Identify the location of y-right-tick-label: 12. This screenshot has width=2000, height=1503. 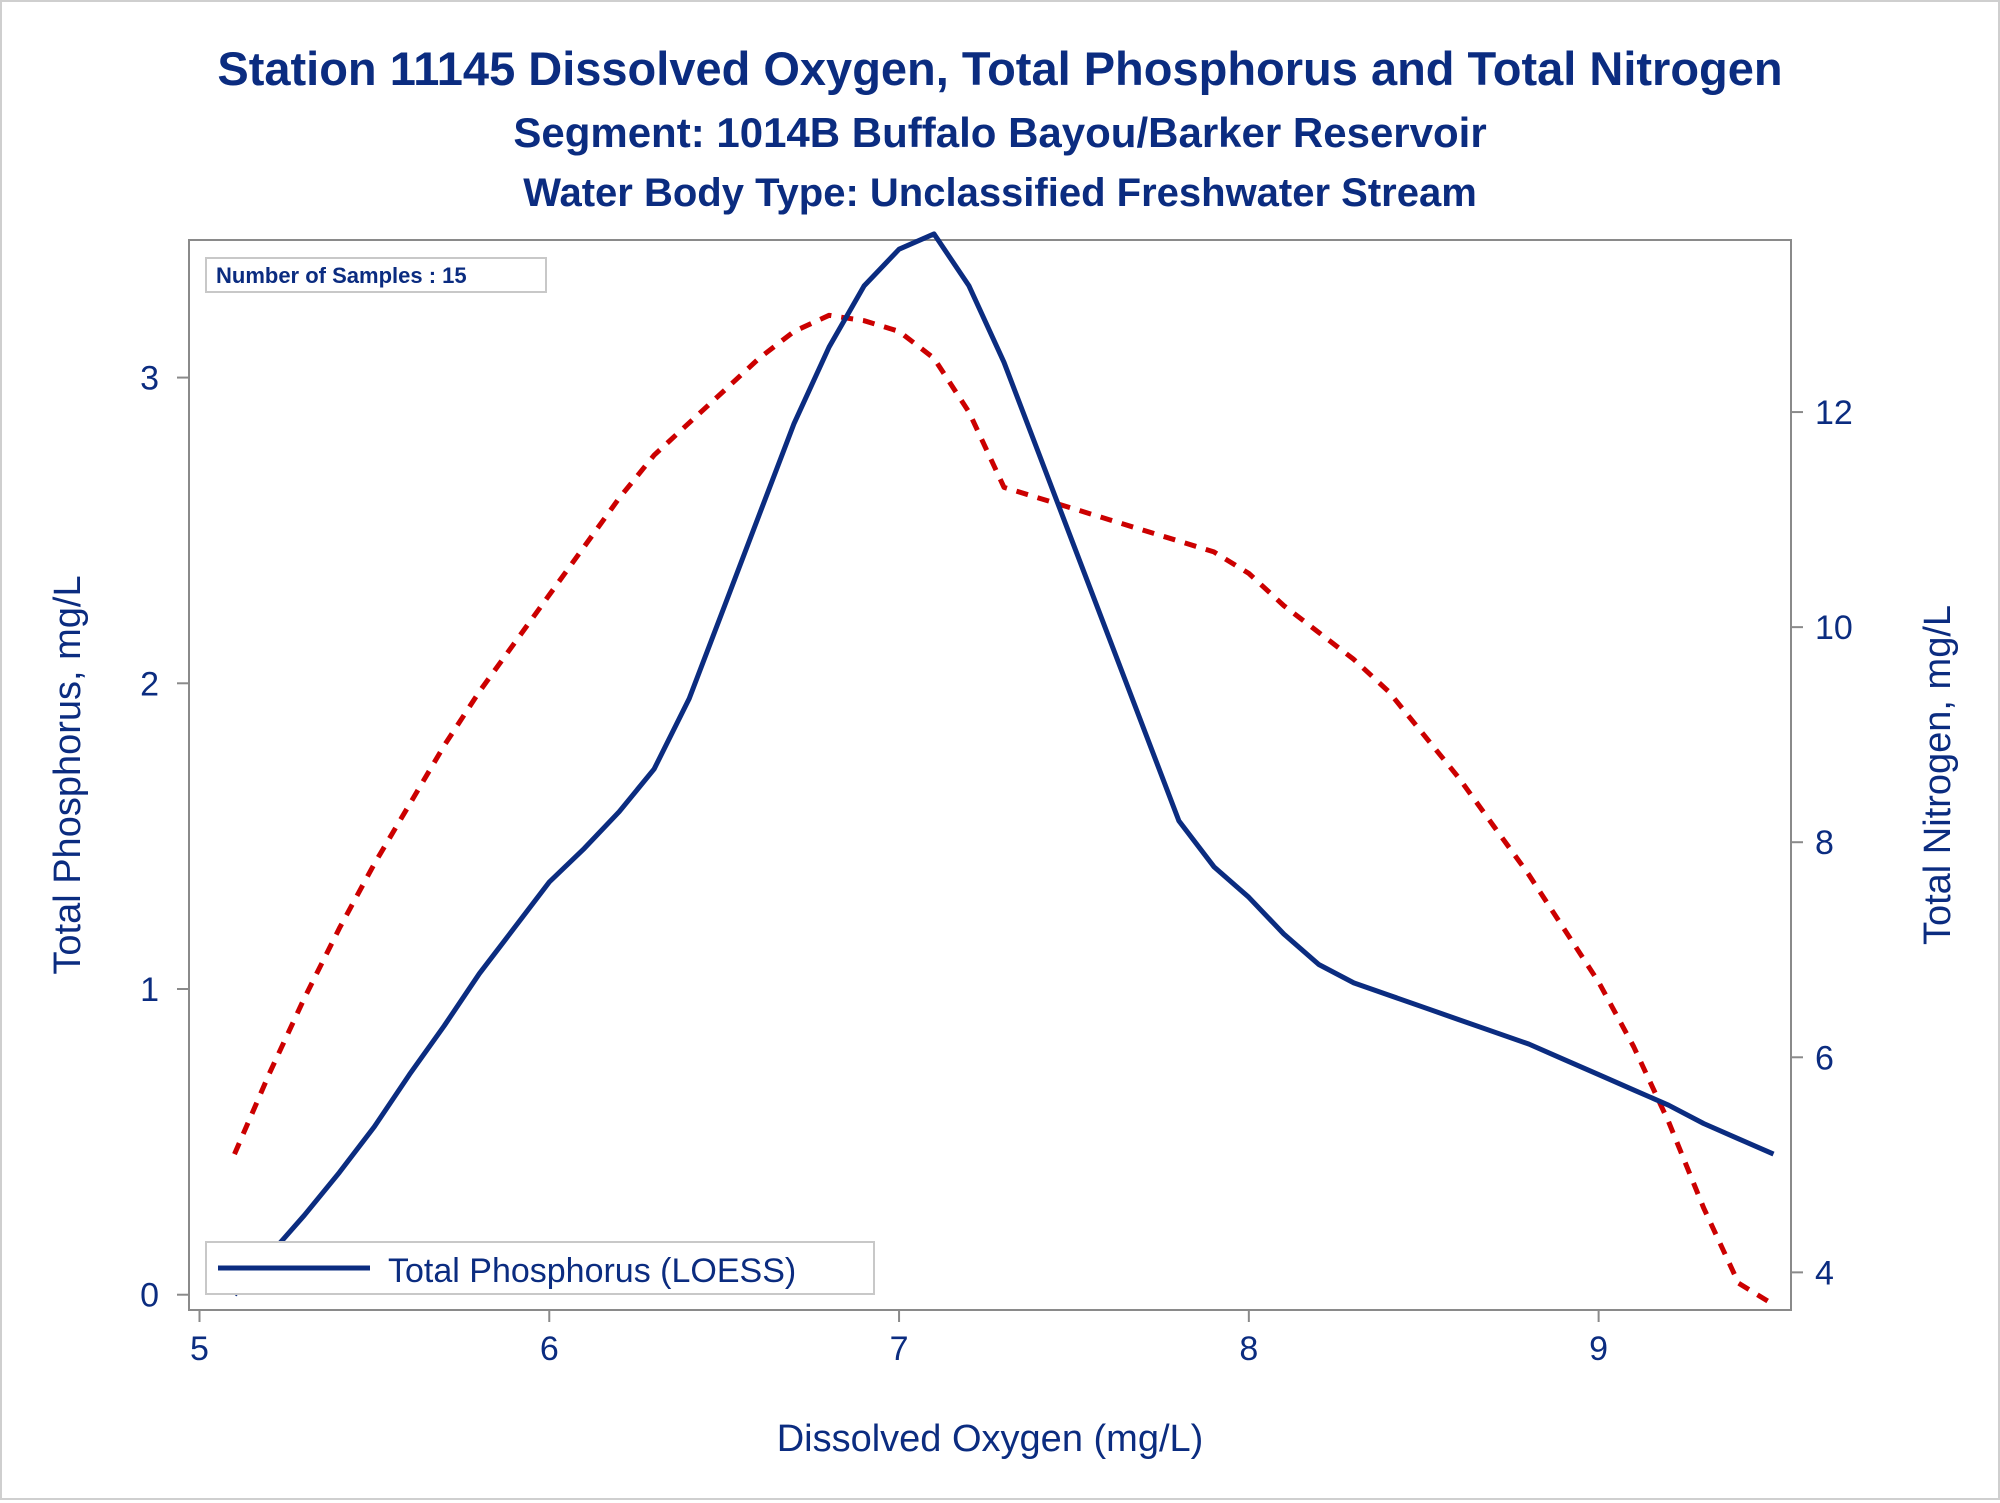
(1834, 413).